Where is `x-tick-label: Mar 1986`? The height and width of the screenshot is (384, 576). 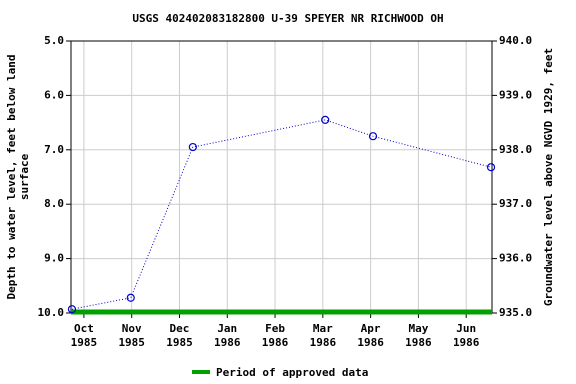 x-tick-label: Mar 1986 is located at coordinates (323, 335).